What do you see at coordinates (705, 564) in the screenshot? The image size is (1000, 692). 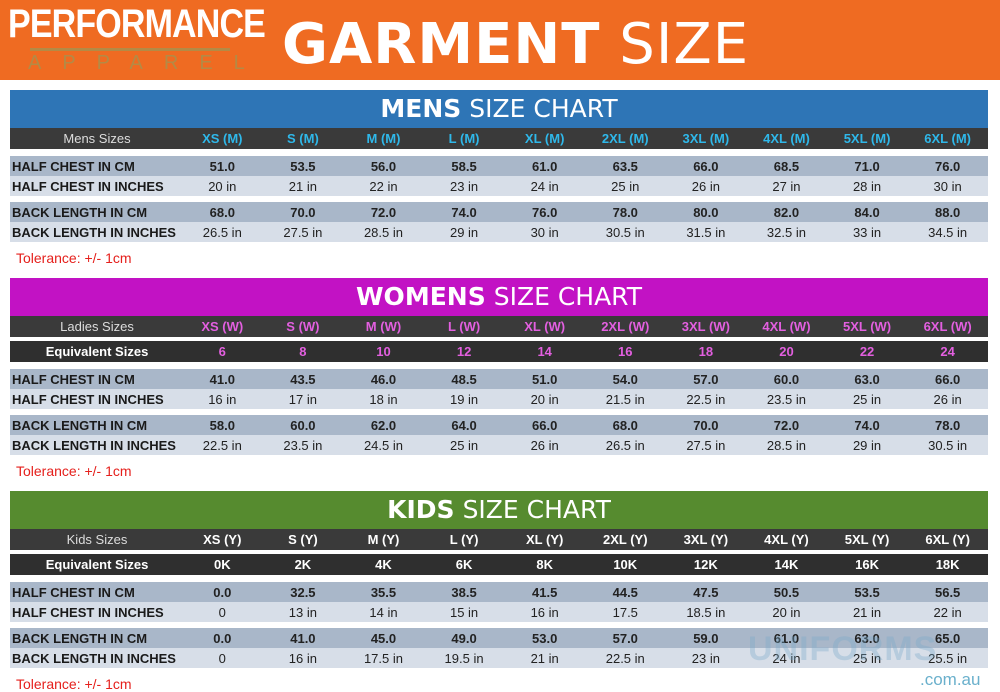 I see `equivalent-size: 12K` at bounding box center [705, 564].